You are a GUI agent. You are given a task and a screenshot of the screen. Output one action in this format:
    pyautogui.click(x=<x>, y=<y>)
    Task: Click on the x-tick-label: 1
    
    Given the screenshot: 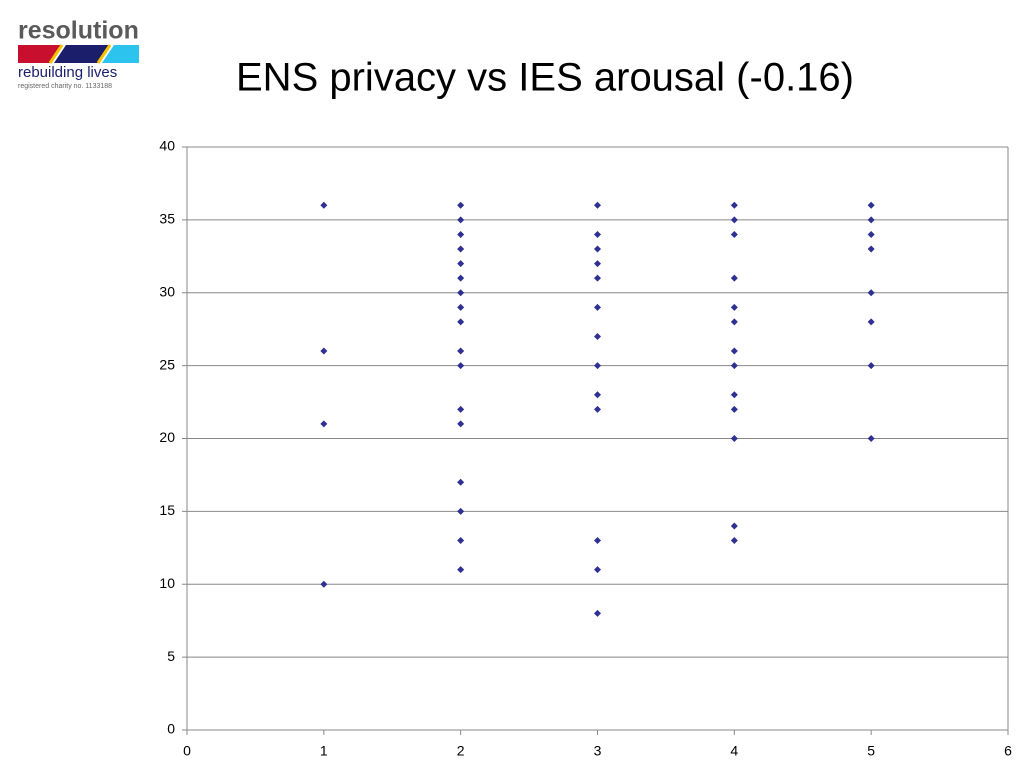 What is the action you would take?
    pyautogui.click(x=324, y=751)
    